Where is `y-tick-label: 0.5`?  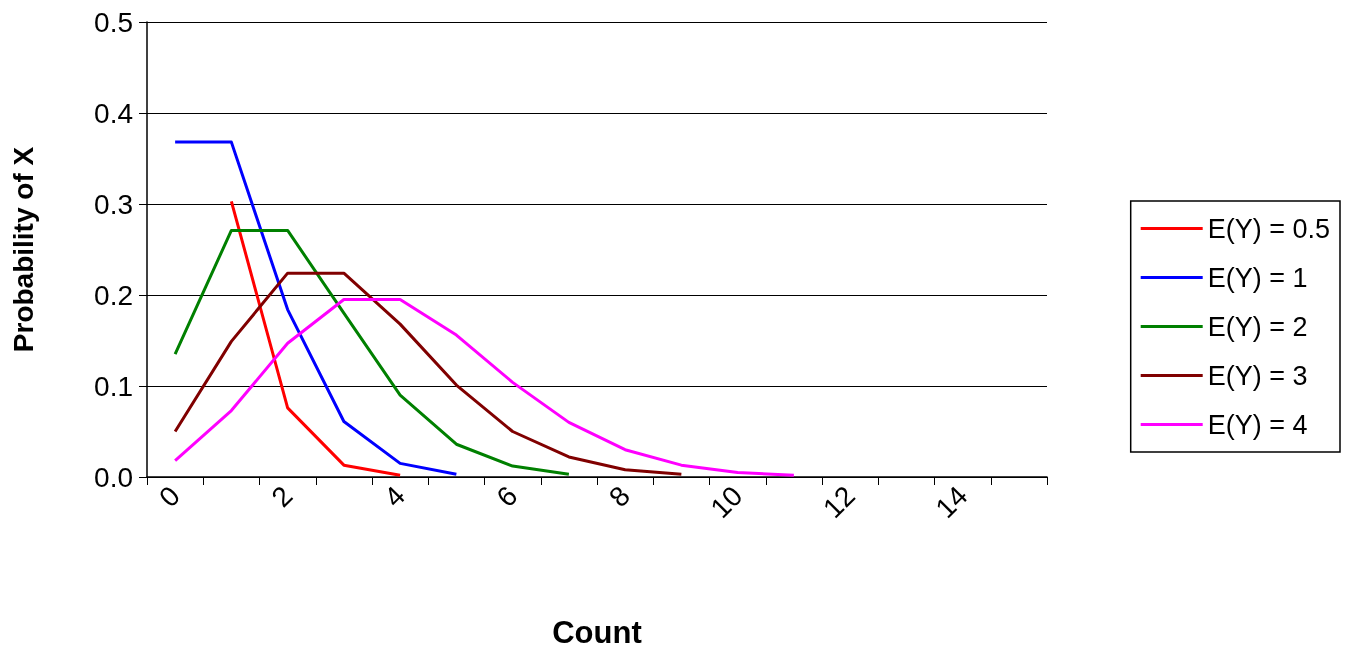 y-tick-label: 0.5 is located at coordinates (113, 22).